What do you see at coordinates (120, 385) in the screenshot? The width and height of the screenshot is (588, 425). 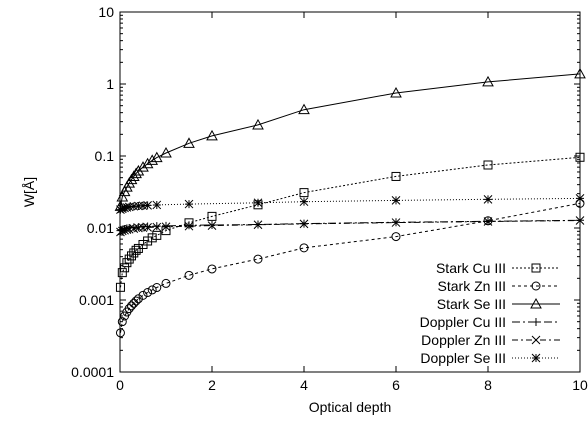 I see `x-tick-label: 0` at bounding box center [120, 385].